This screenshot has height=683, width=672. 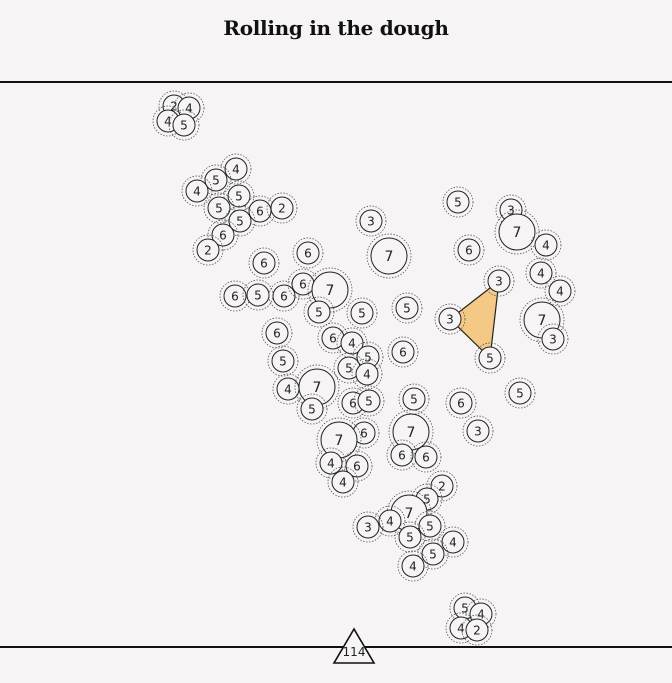 I want to click on circle-value: 2, so click(x=477, y=630).